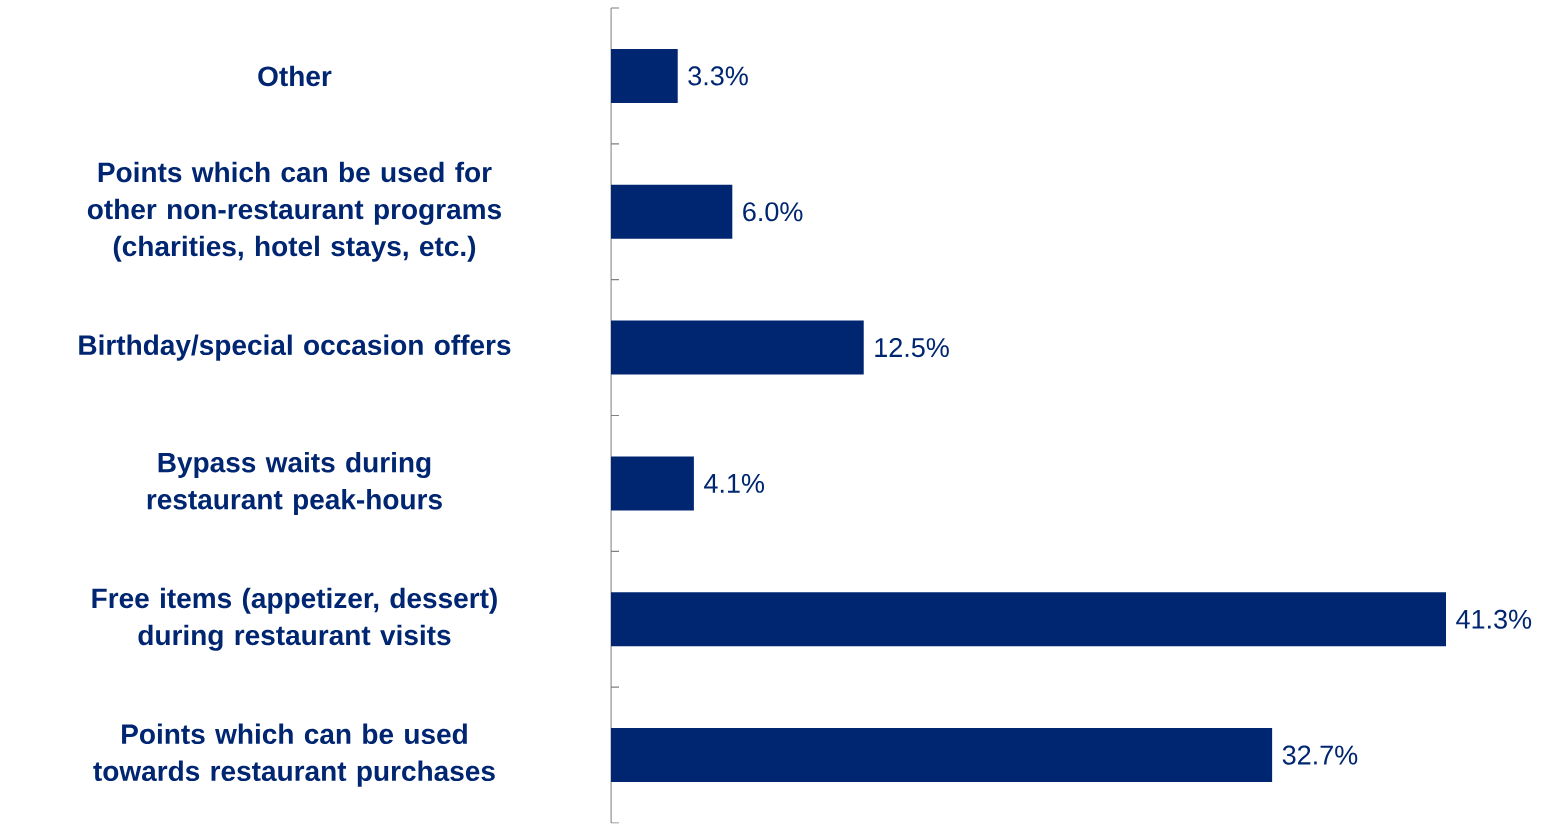  What do you see at coordinates (912, 348) in the screenshot?
I see `data-label: 12.5%` at bounding box center [912, 348].